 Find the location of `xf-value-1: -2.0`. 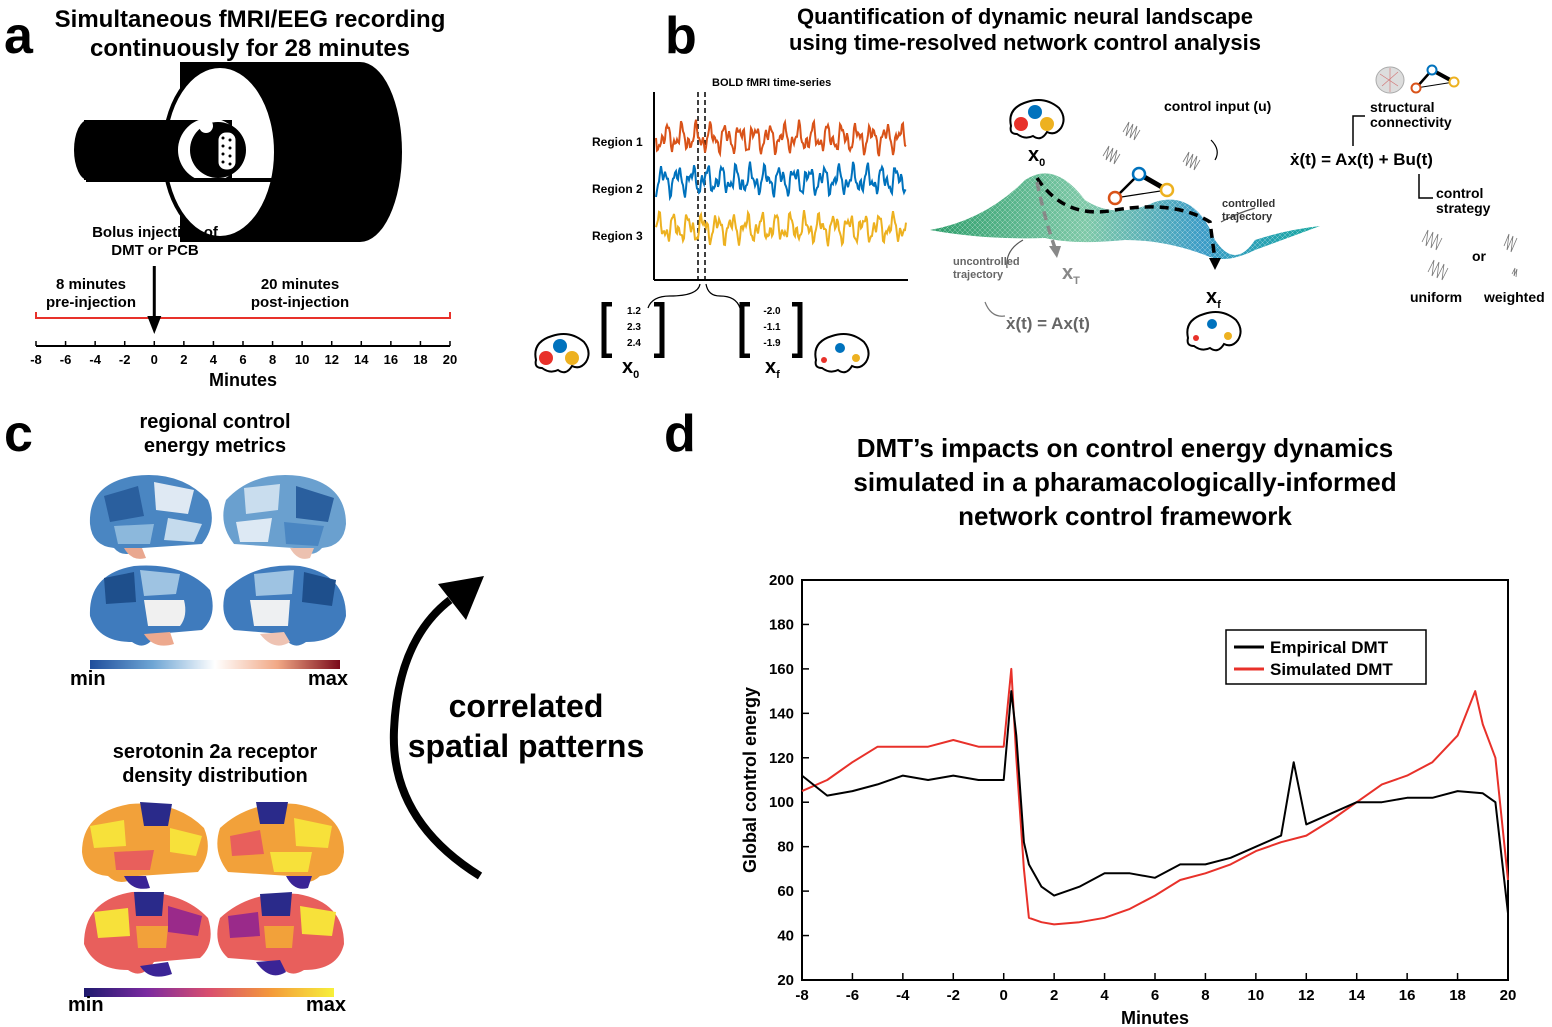

xf-value-1: -2.0 is located at coordinates (772, 311).